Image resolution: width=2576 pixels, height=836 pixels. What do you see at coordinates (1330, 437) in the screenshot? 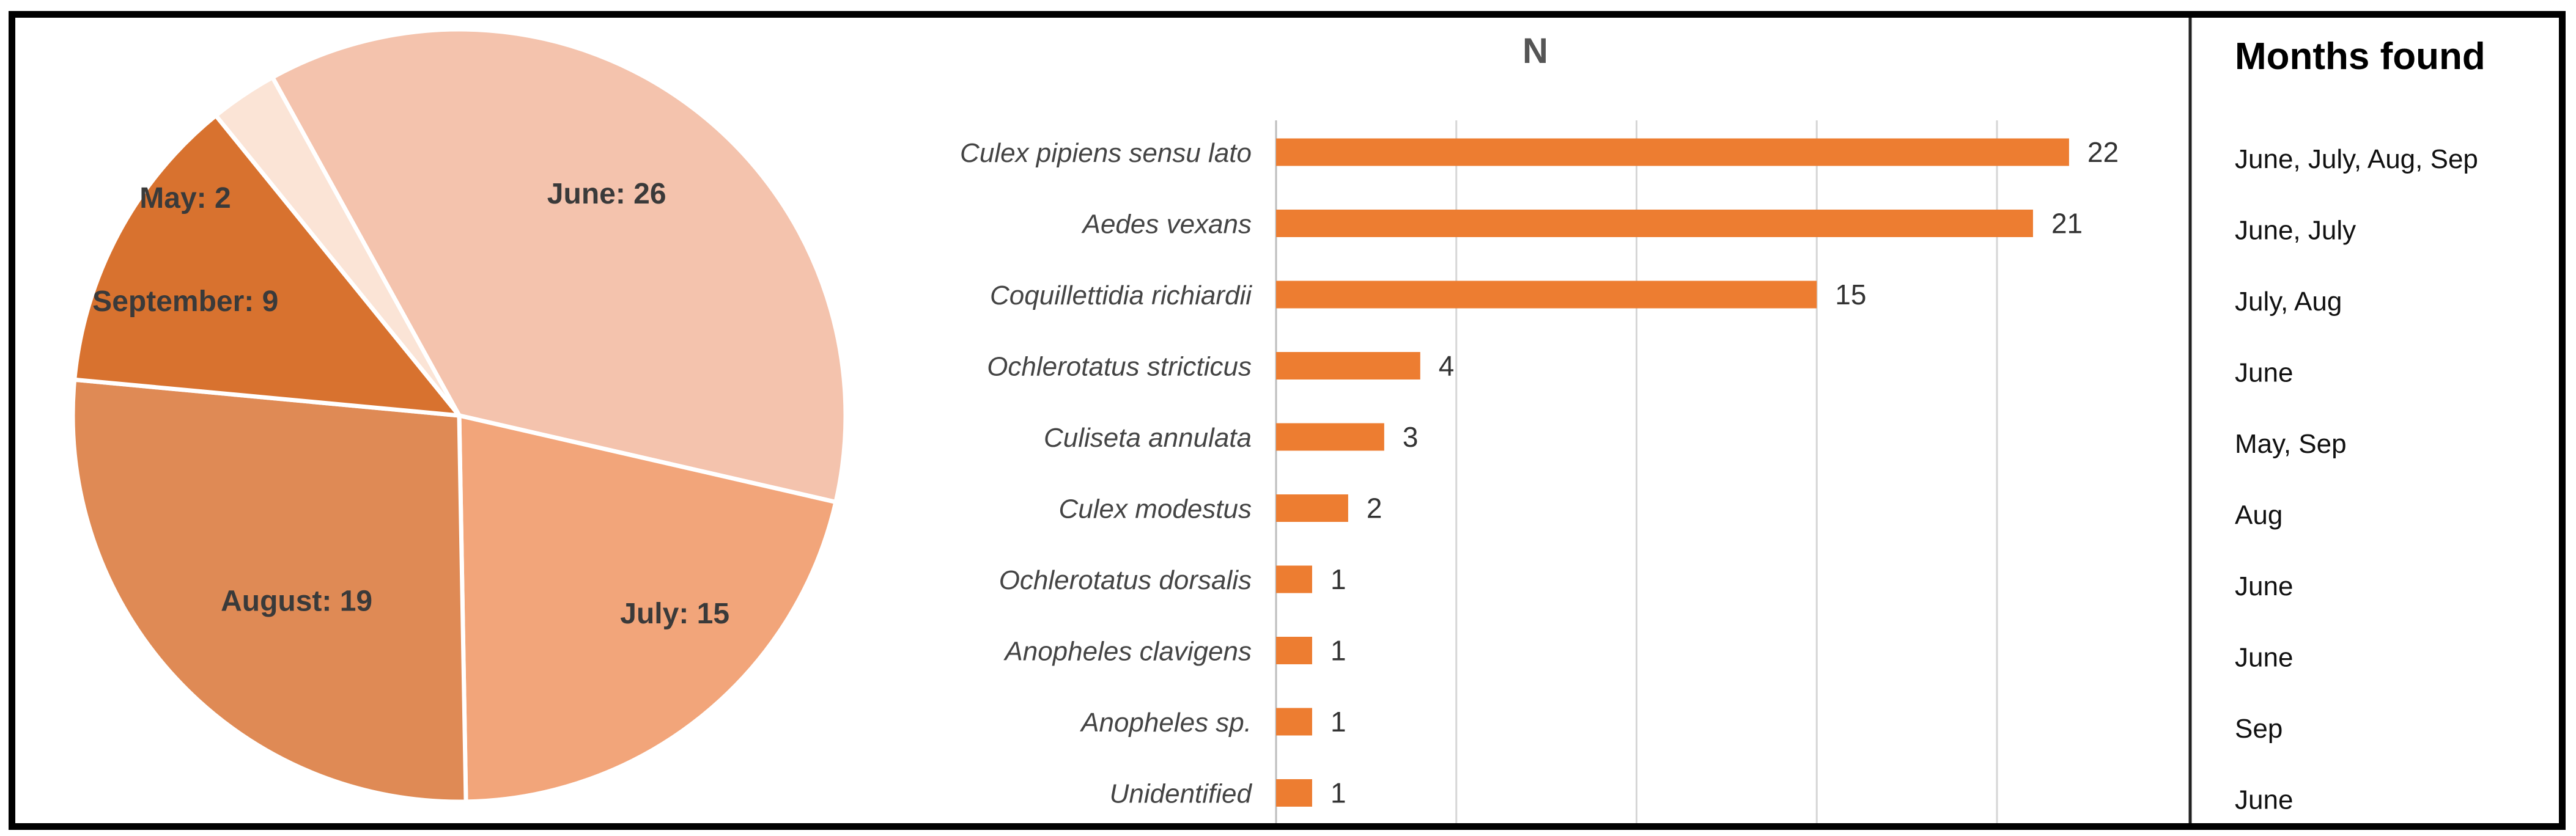
I see `bar-culiseta-annulata` at bounding box center [1330, 437].